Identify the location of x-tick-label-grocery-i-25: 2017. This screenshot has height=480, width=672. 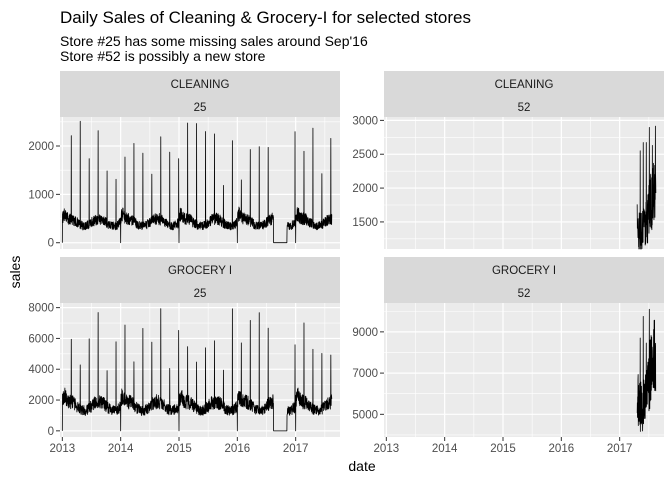
(296, 449).